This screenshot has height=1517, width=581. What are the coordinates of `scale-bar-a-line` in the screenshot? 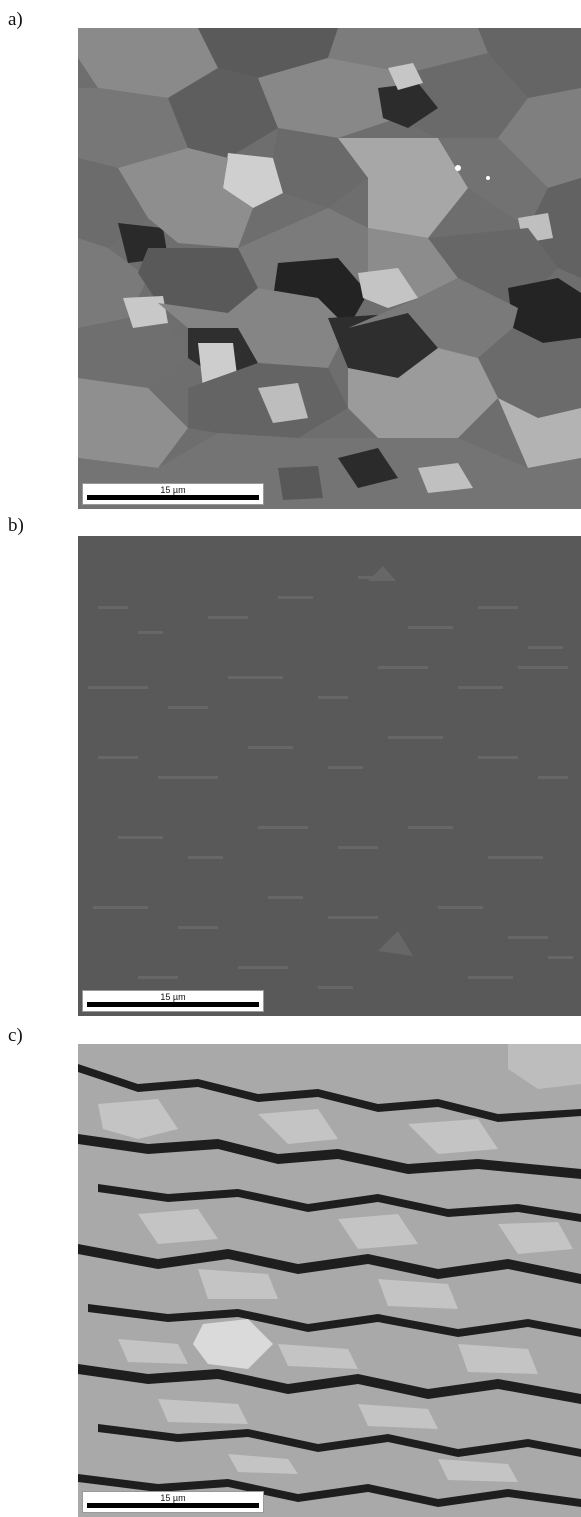 It's located at (173, 497).